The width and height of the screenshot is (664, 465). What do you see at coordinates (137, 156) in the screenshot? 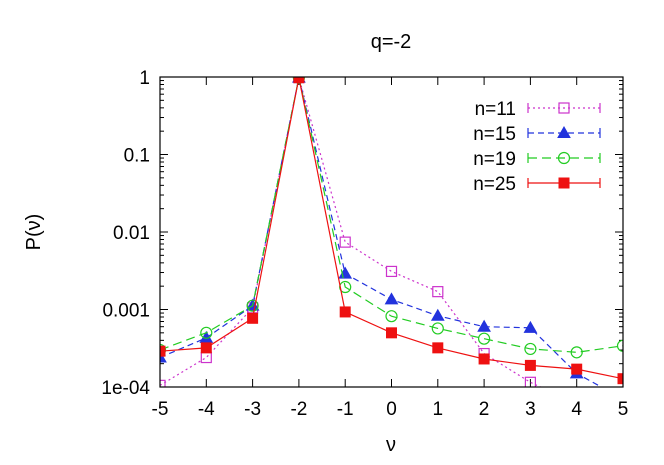
I see `y-tick-label: 0.1` at bounding box center [137, 156].